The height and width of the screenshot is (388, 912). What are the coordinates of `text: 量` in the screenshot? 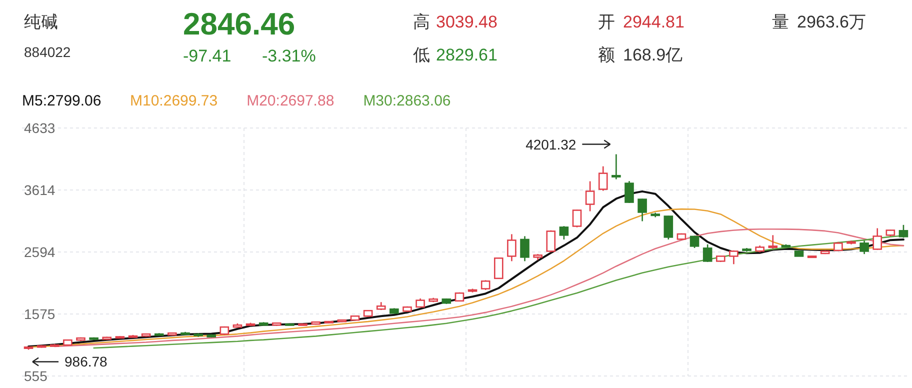 It's located at (780, 22).